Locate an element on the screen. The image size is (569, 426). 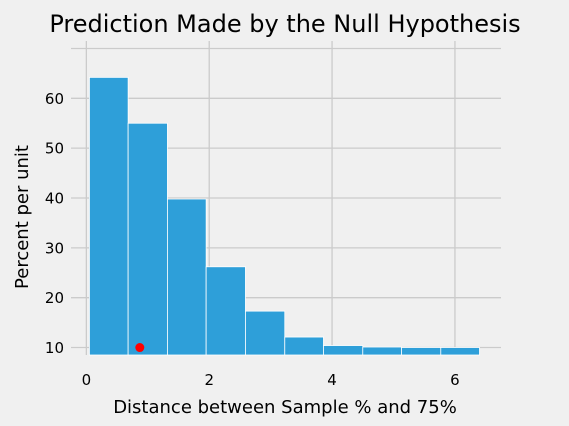
y-tick-label: 40 is located at coordinates (54, 199).